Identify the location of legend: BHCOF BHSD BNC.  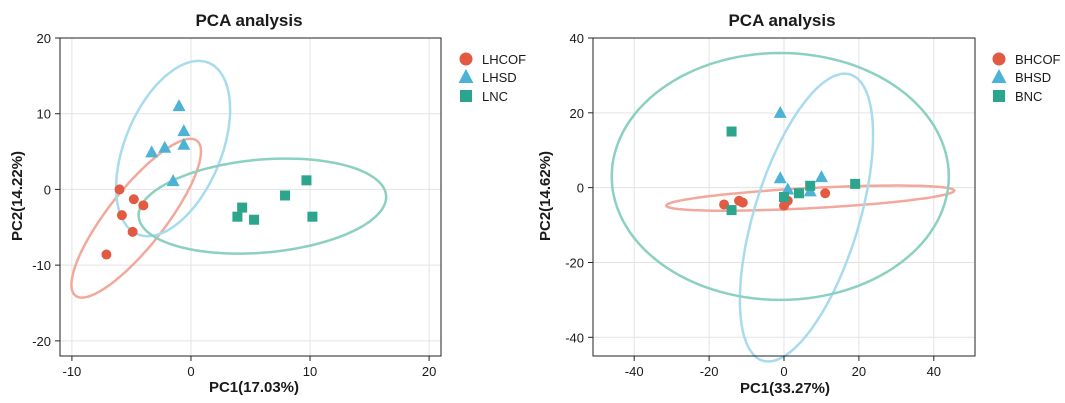
(1026, 78).